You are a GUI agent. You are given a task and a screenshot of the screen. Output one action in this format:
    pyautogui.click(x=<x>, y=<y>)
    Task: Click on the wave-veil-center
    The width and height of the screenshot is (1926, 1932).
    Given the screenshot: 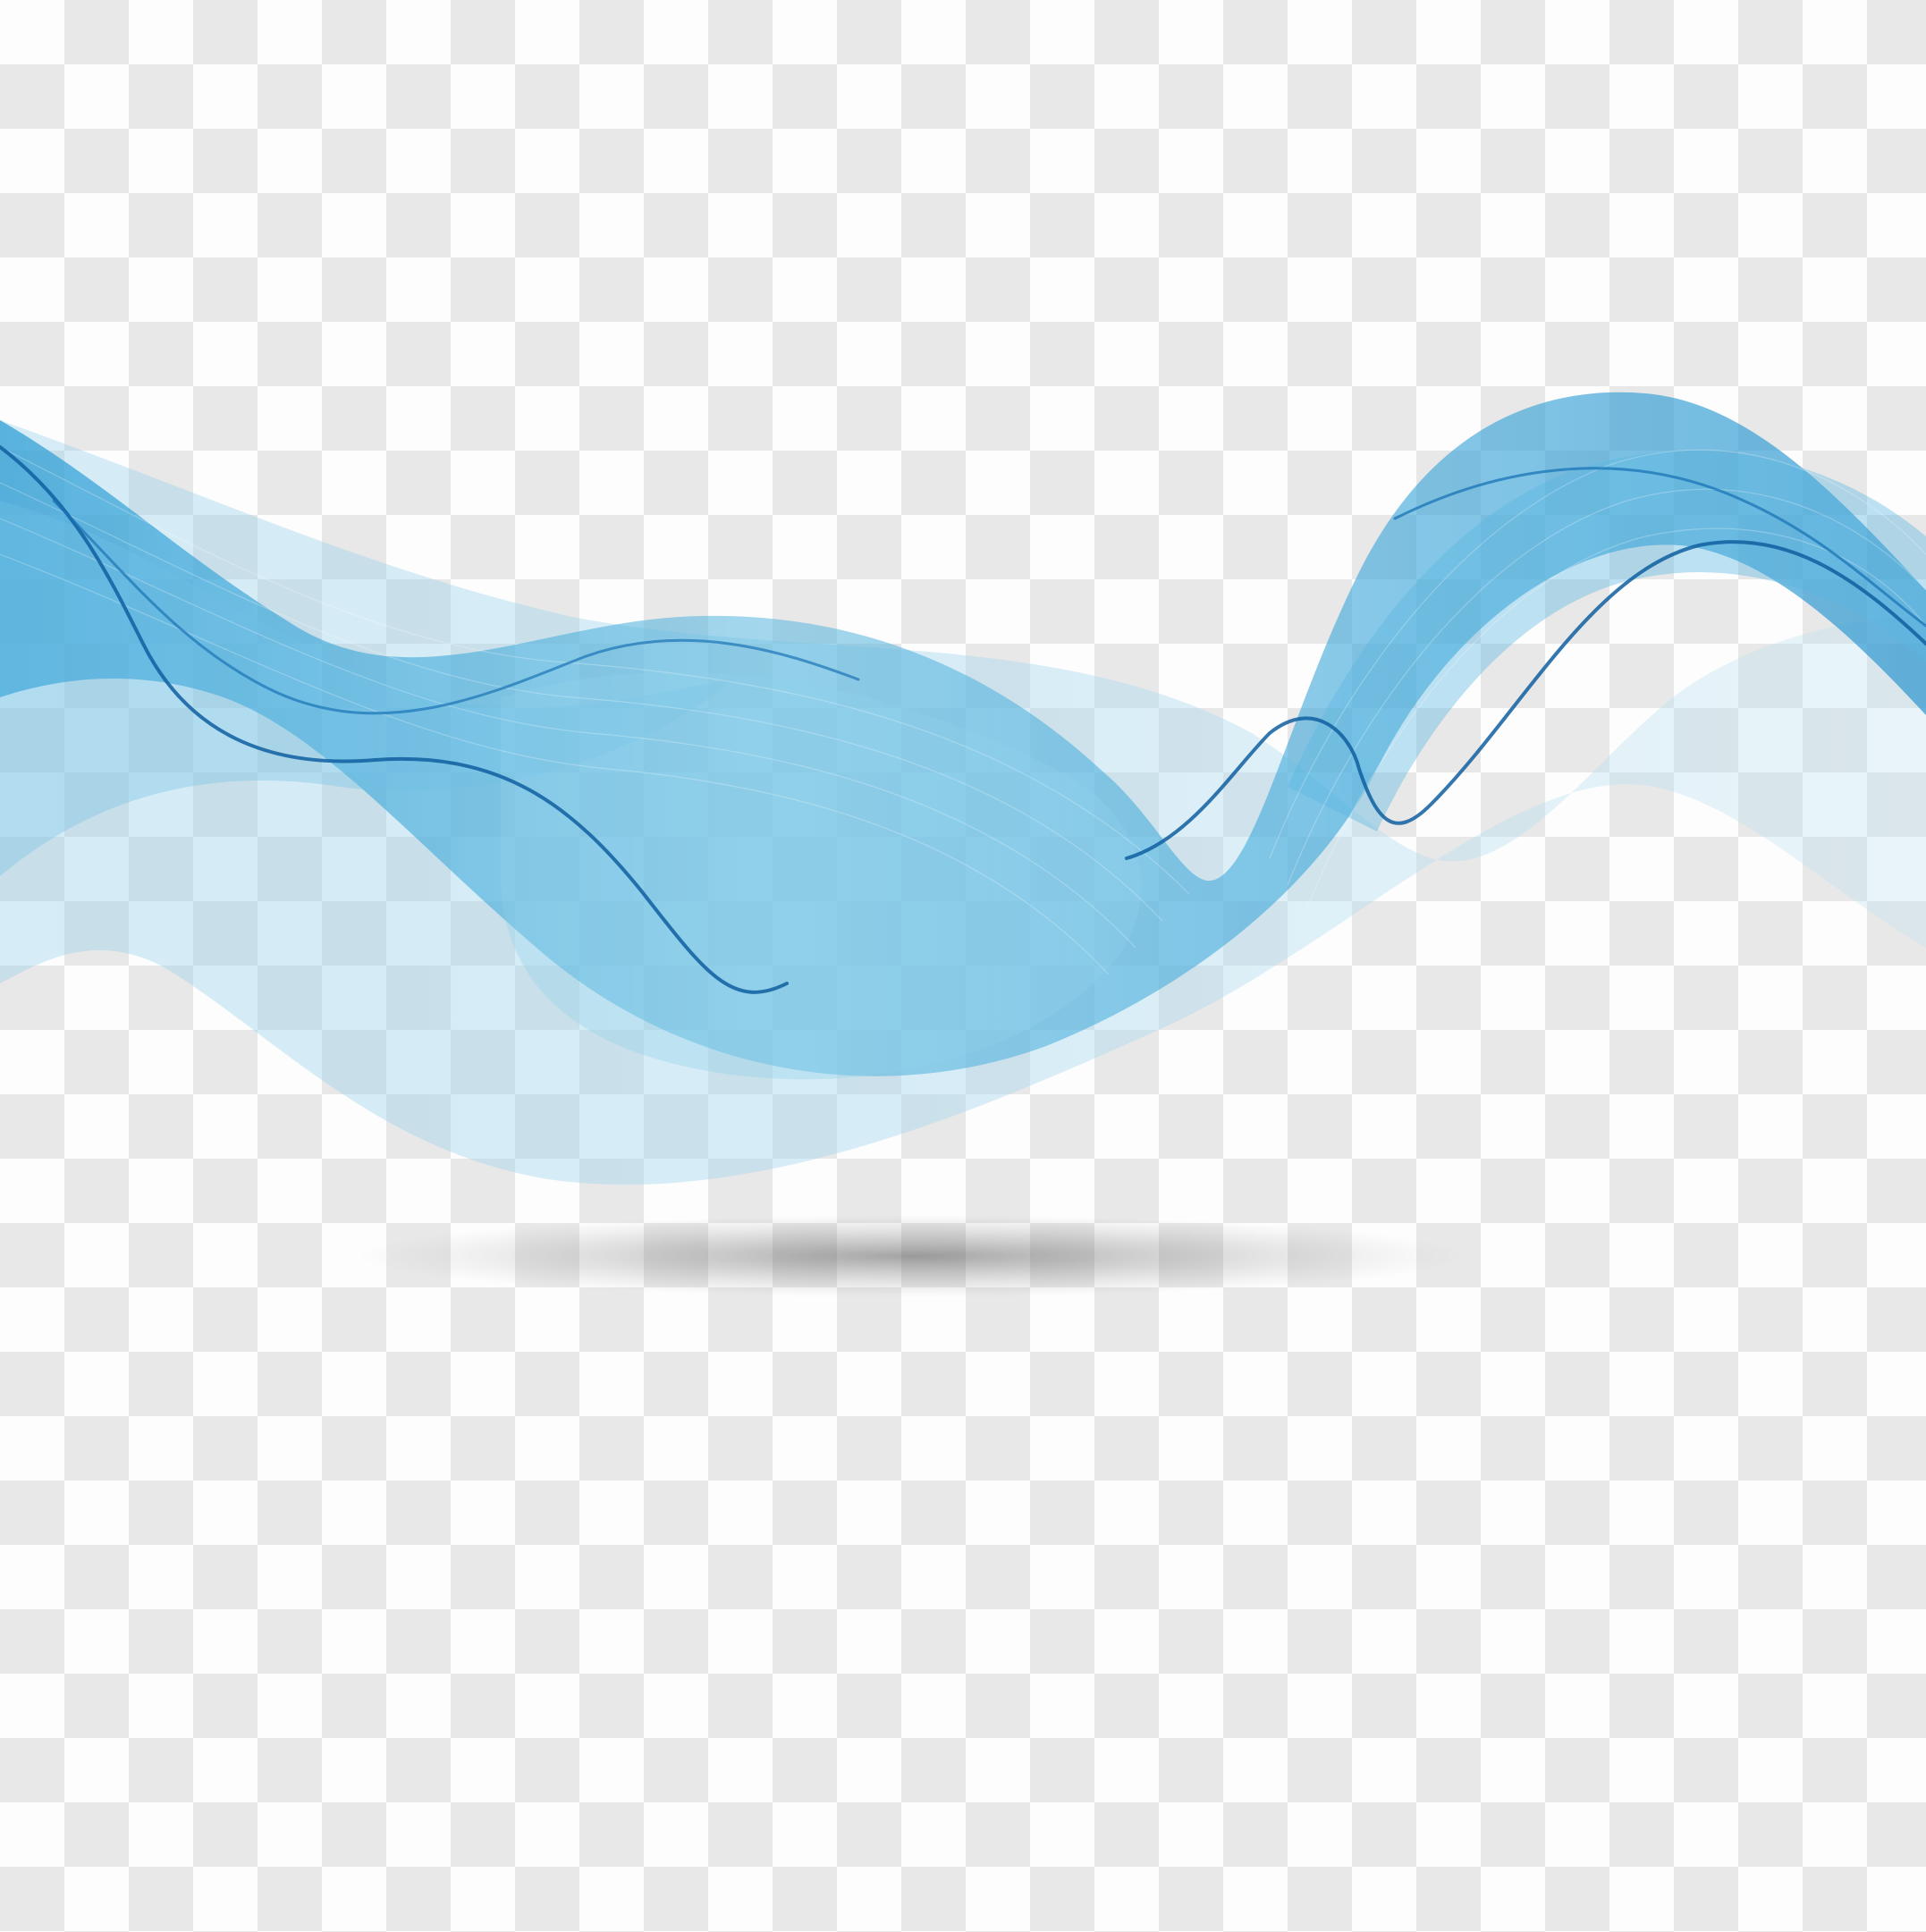 What is the action you would take?
    pyautogui.click(x=821, y=875)
    